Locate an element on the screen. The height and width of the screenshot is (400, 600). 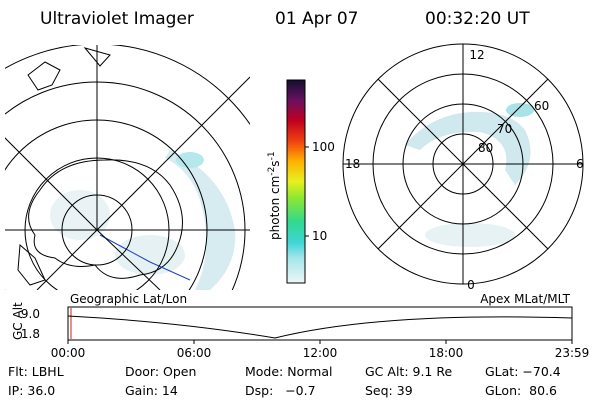
orbit-track is located at coordinates (145, 257).